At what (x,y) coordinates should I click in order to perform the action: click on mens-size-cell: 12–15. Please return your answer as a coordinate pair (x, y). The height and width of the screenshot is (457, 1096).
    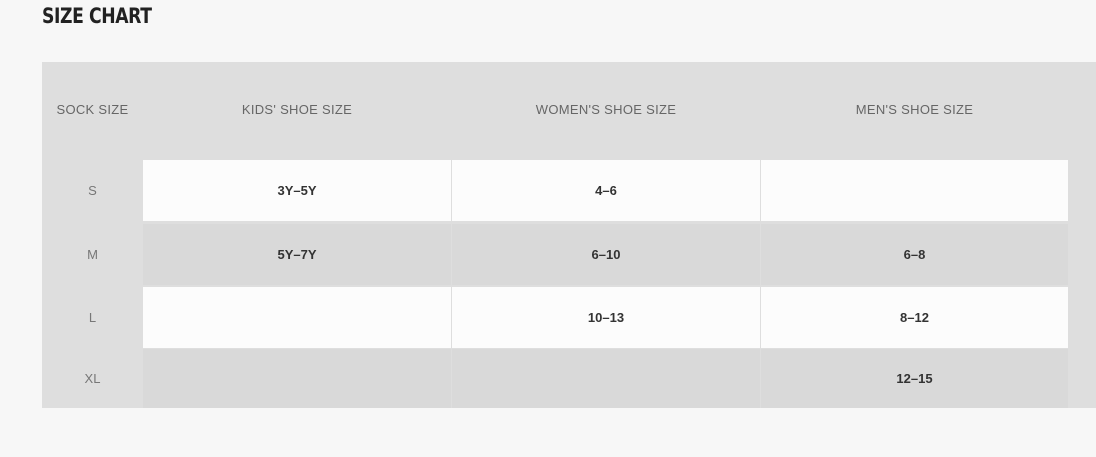
    Looking at the image, I should click on (914, 378).